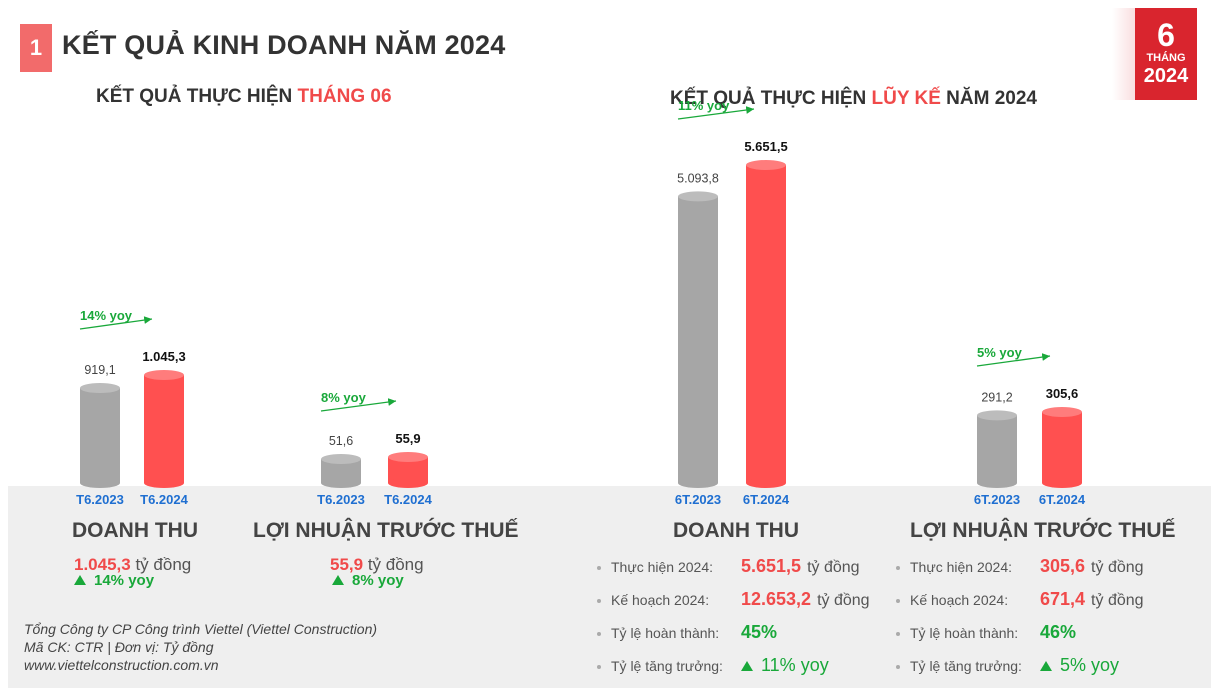  What do you see at coordinates (698, 178) in the screenshot?
I see `bar-value-label: 5.093,8` at bounding box center [698, 178].